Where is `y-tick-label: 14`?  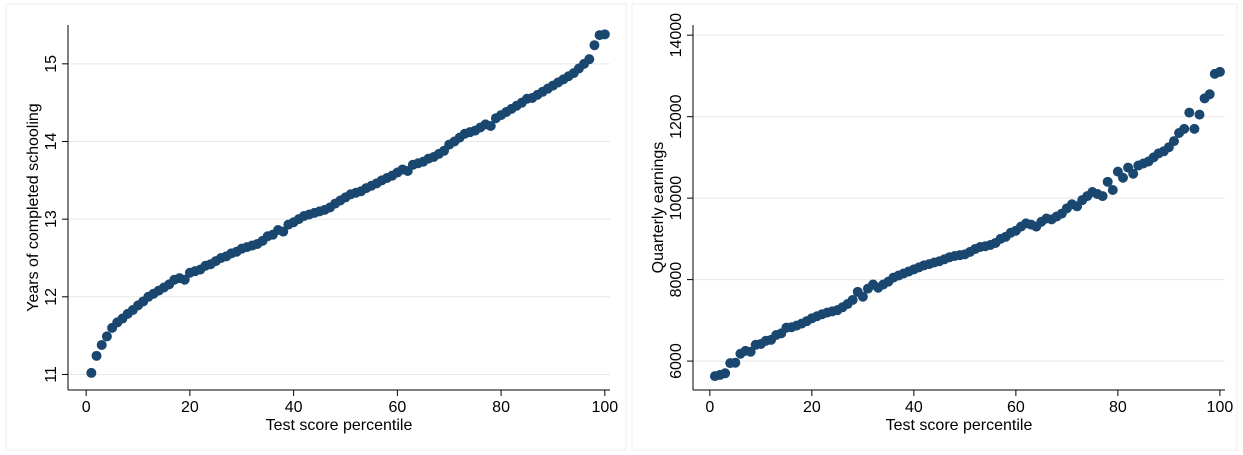
y-tick-label: 14 is located at coordinates (51, 141).